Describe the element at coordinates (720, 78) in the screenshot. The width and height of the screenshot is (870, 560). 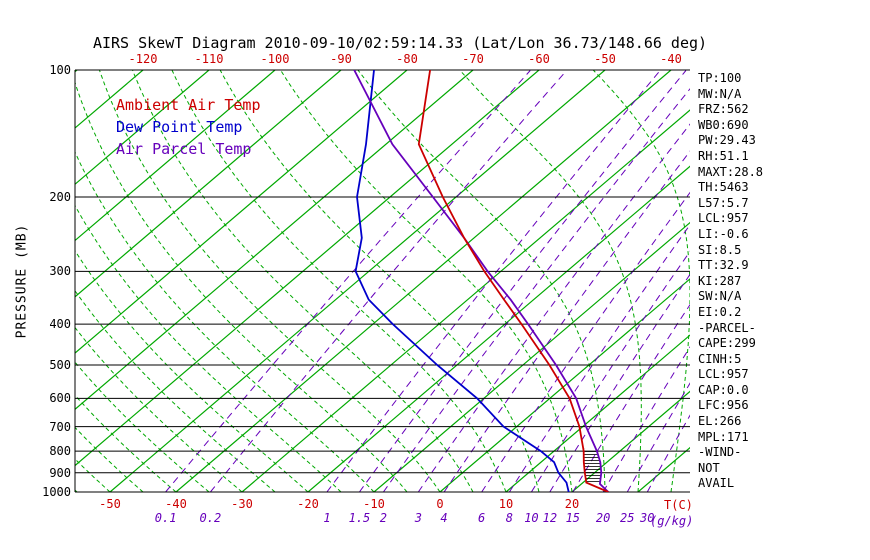
I see `stats-line: TP:100` at that location.